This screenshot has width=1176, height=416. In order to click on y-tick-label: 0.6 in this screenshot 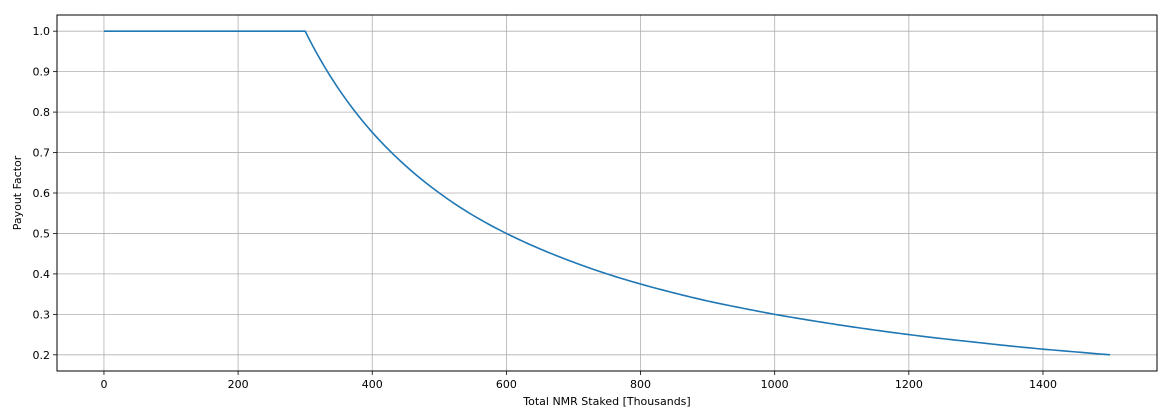, I will do `click(42, 193)`.